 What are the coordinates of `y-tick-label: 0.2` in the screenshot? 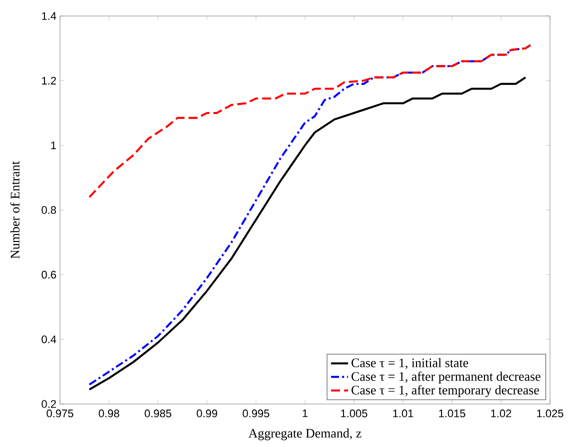 It's located at (49, 404).